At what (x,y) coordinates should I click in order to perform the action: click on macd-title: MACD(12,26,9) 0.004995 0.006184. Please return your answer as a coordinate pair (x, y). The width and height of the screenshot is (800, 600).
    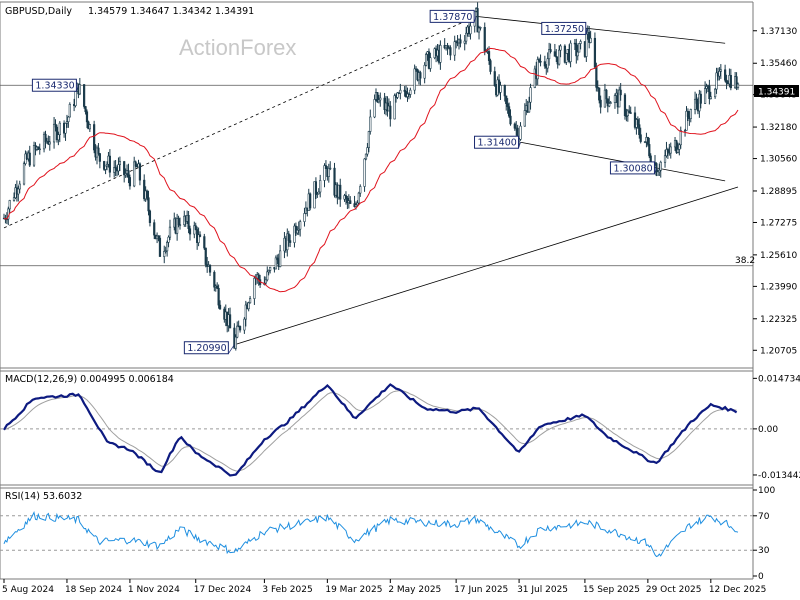
    Looking at the image, I should click on (89, 379).